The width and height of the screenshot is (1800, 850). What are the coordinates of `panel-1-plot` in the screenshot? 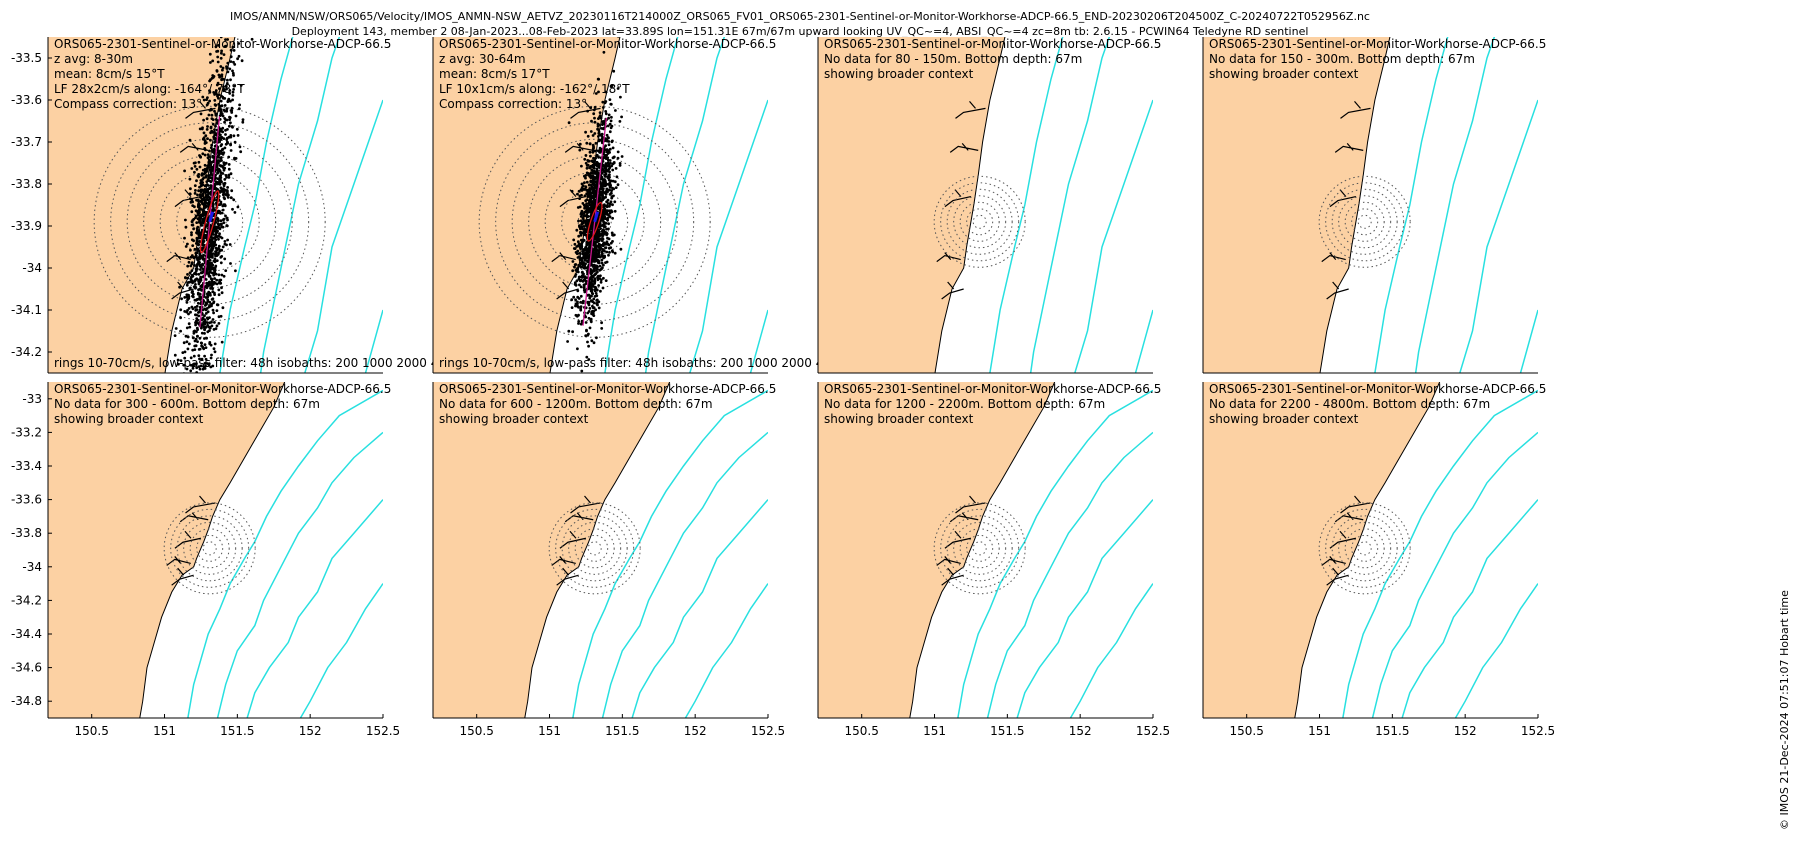 It's located at (215, 202).